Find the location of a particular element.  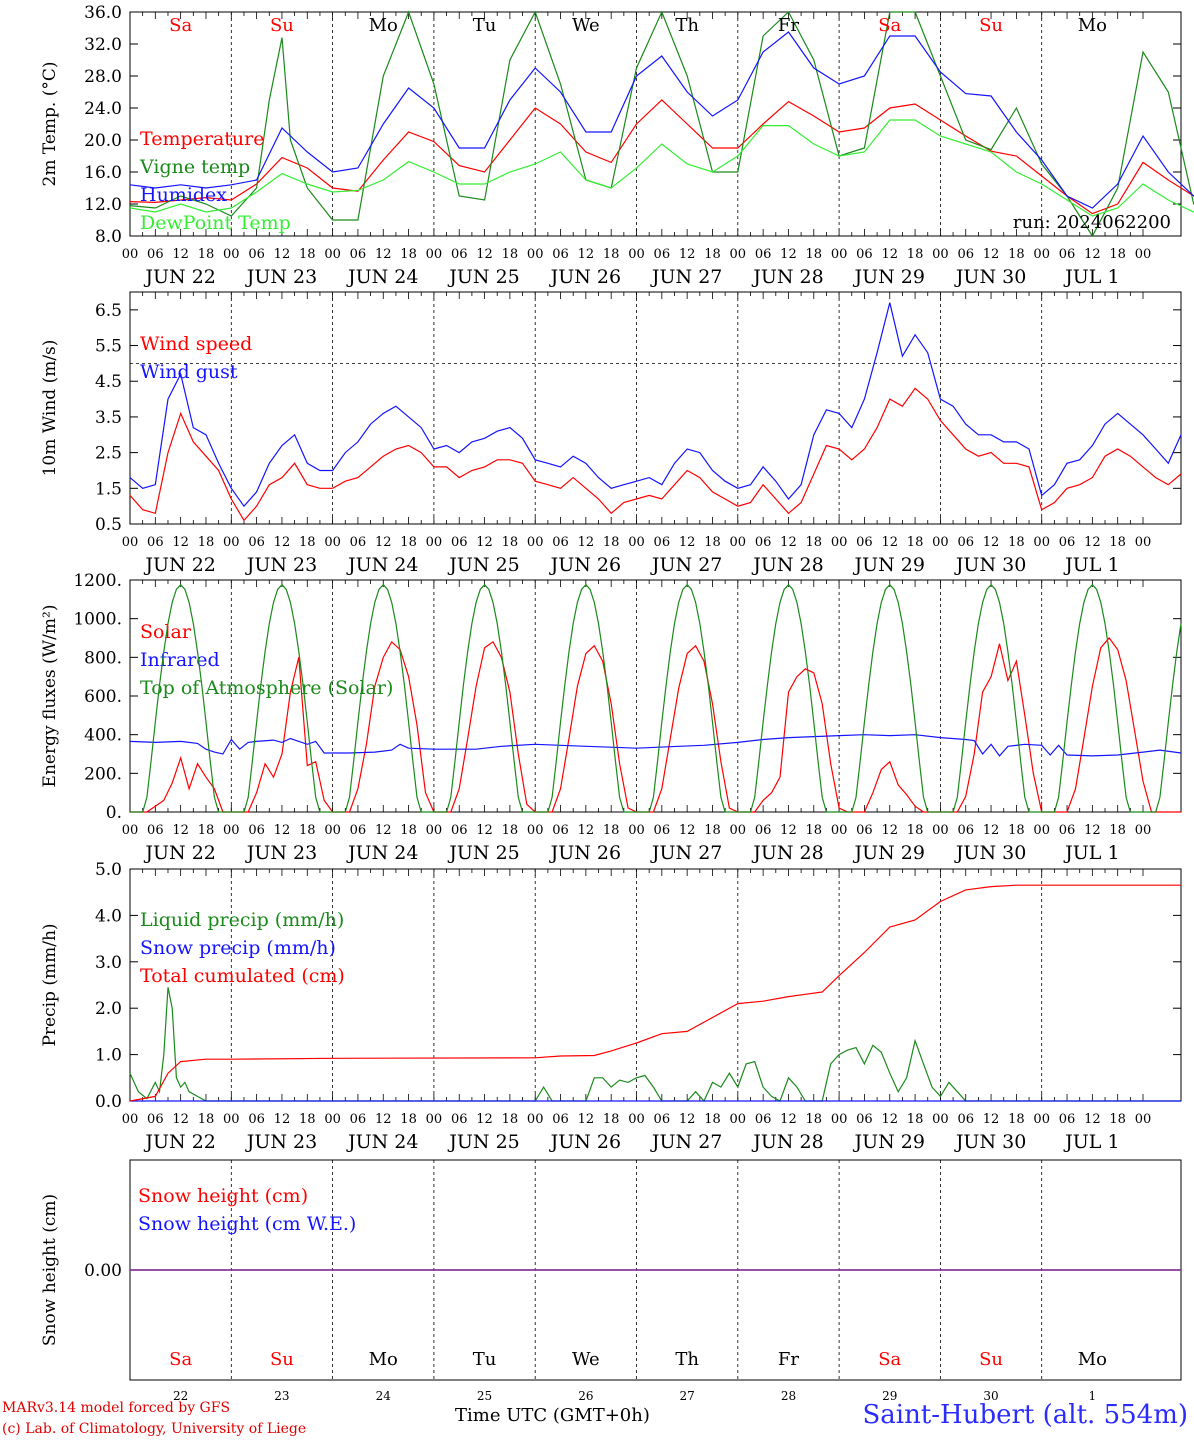

y-axis-label: 2m Temp. (°C) is located at coordinates (50, 123).